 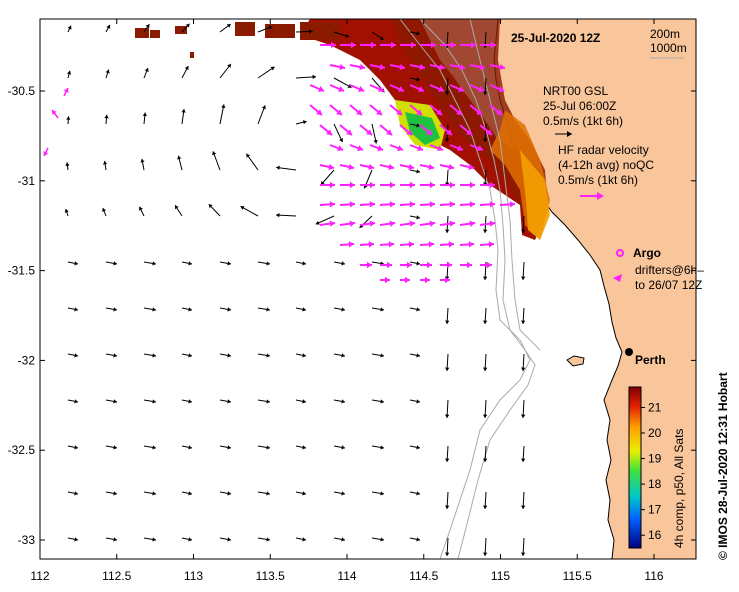 I want to click on x-tick-label: 113.5, so click(x=270, y=576).